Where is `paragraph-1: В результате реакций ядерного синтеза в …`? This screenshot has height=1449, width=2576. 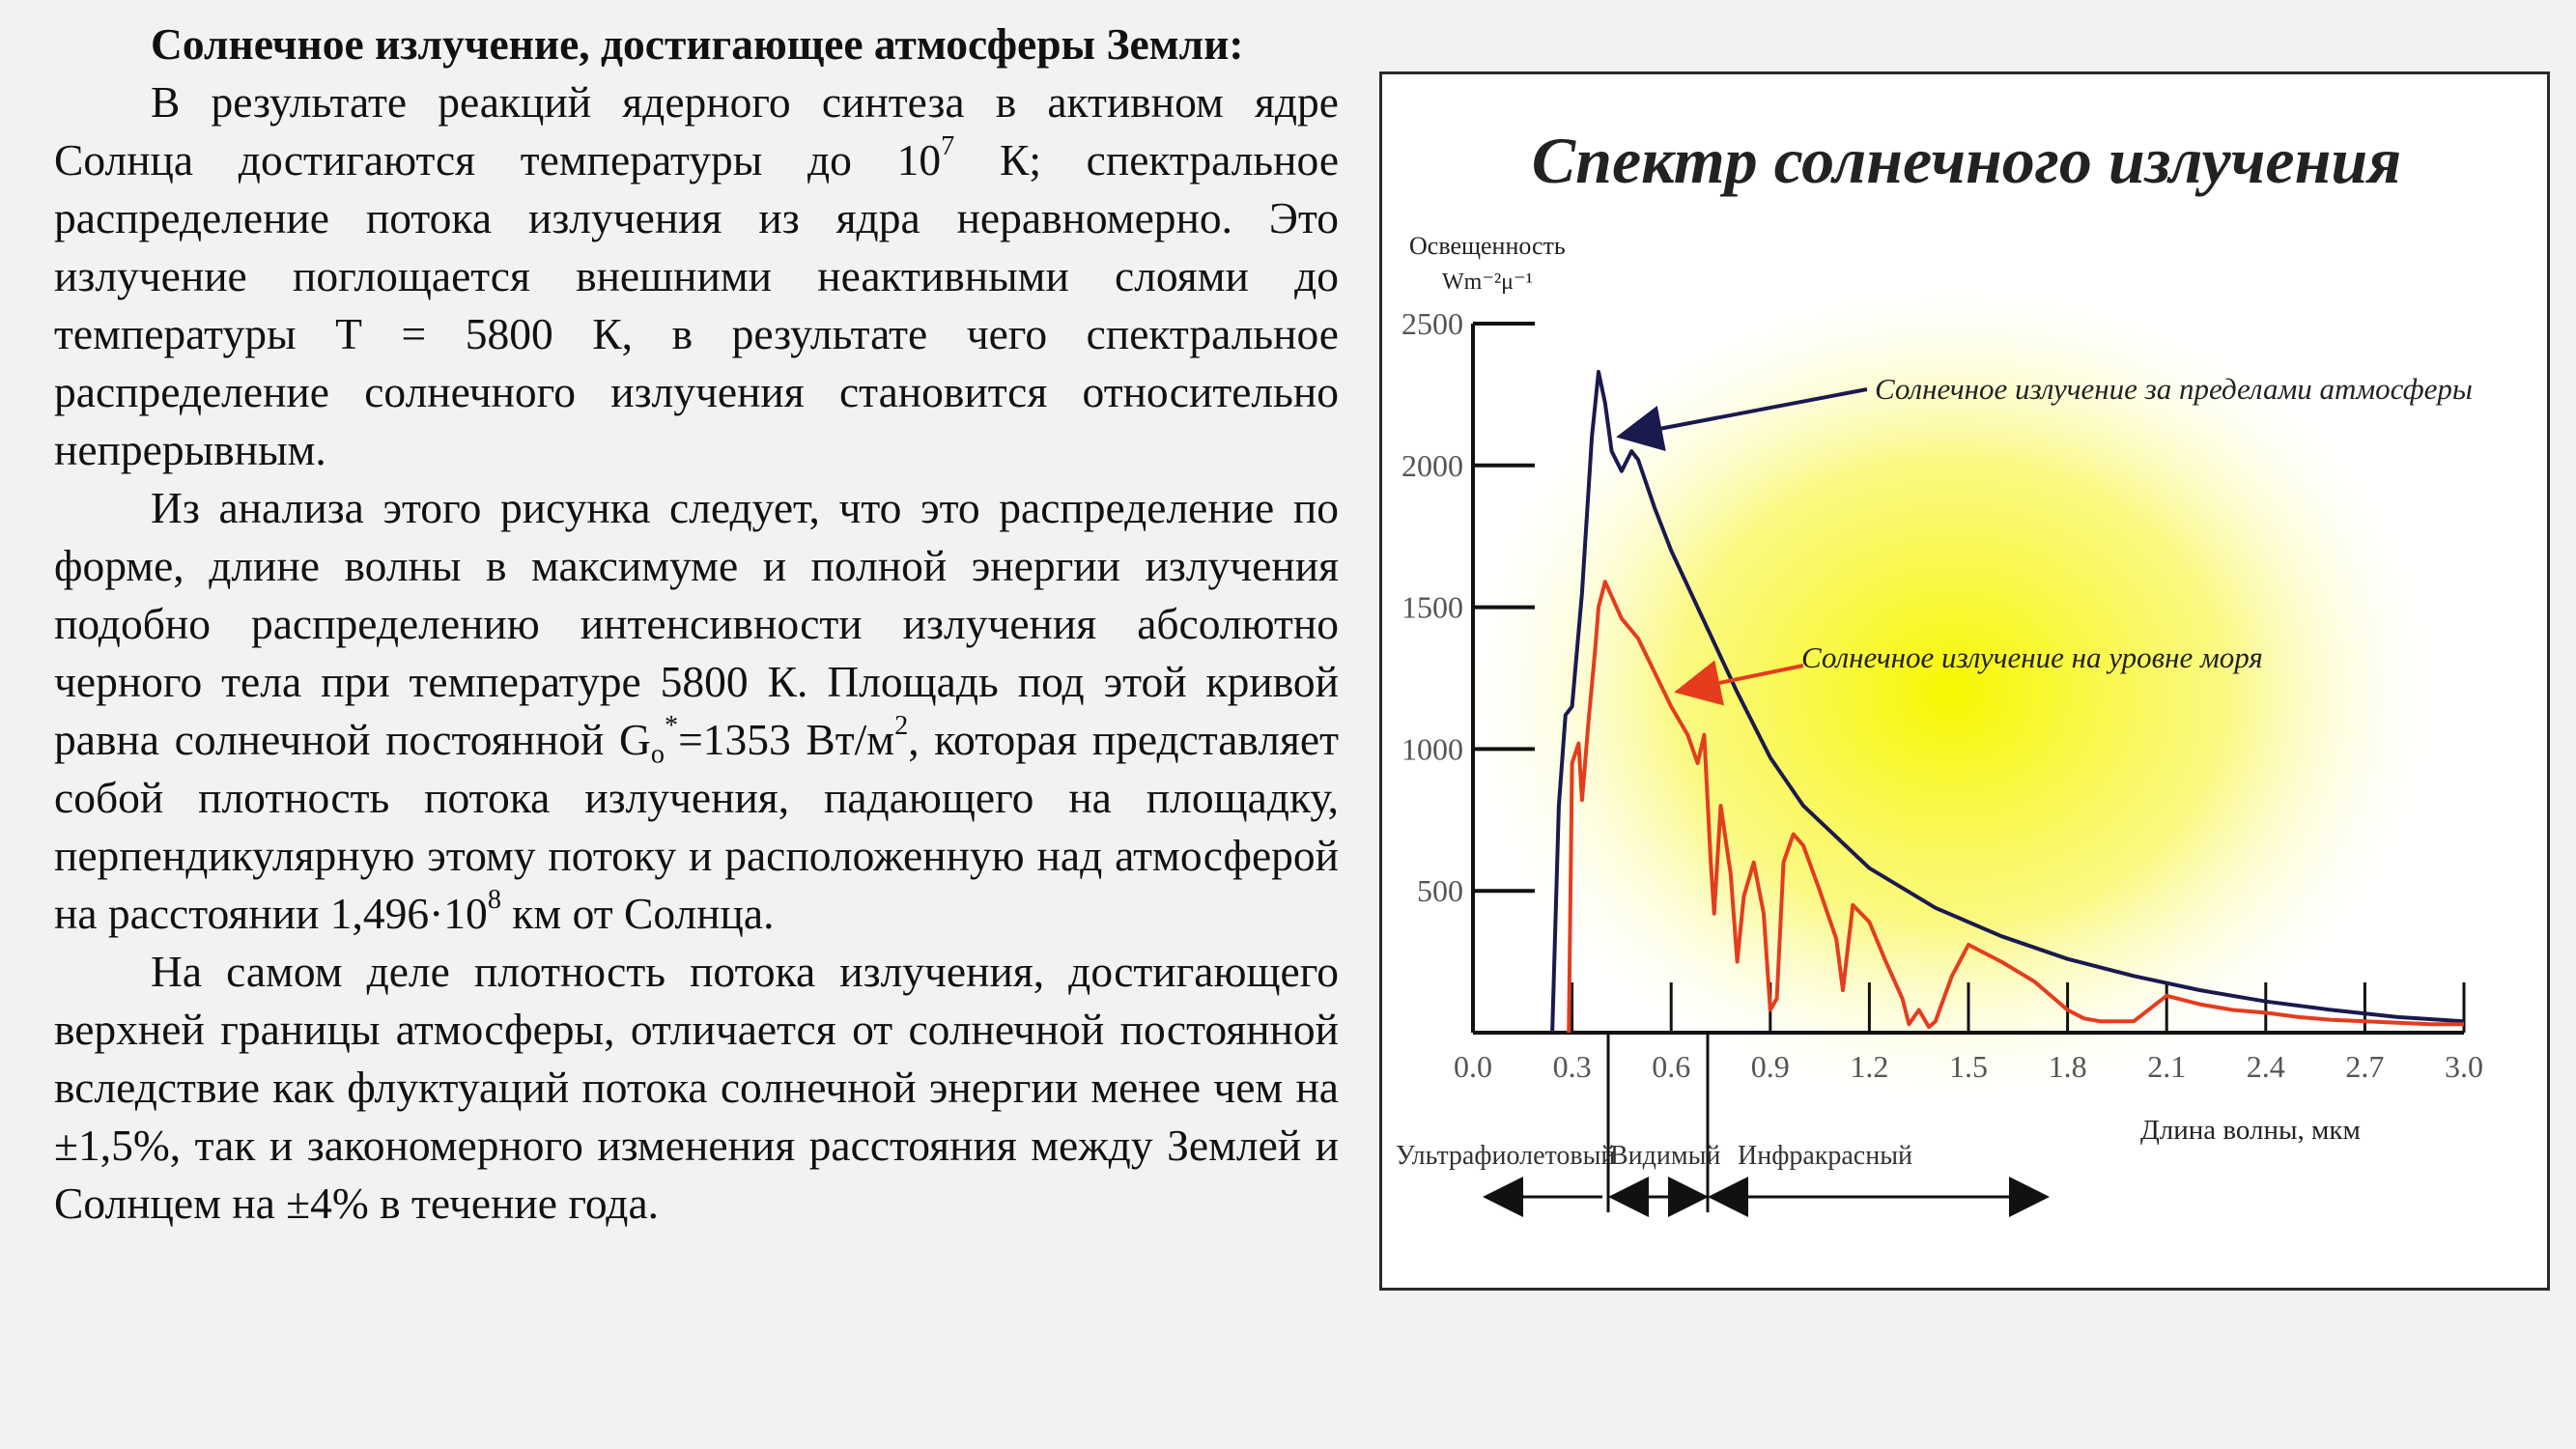
paragraph-1: В результате реакций ядерного синтеза в … is located at coordinates (696, 276).